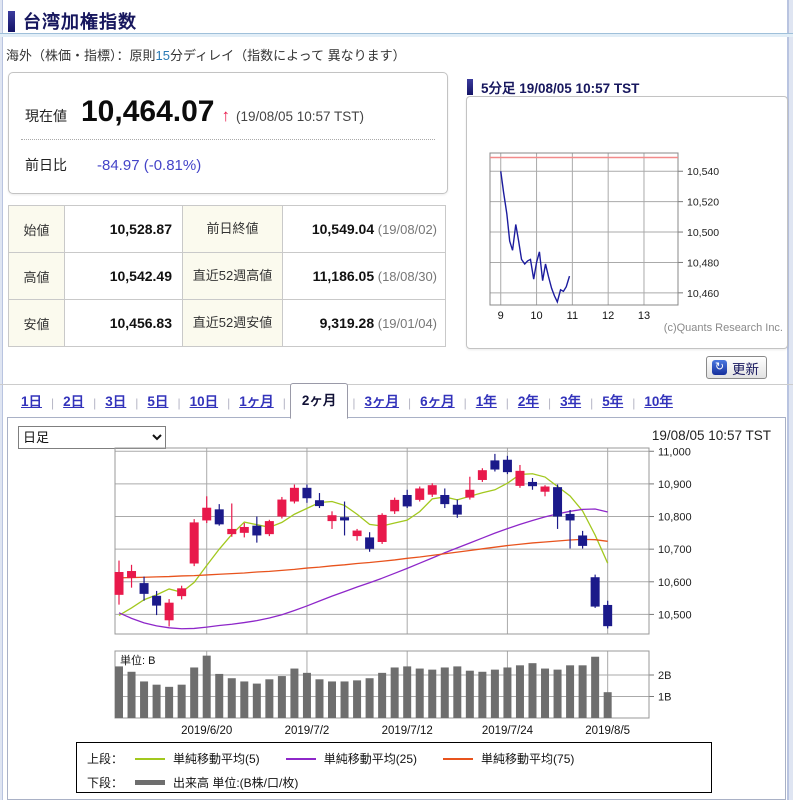 The width and height of the screenshot is (793, 800). What do you see at coordinates (206, 731) in the screenshot?
I see `svg-text: 2019/6/20` at bounding box center [206, 731].